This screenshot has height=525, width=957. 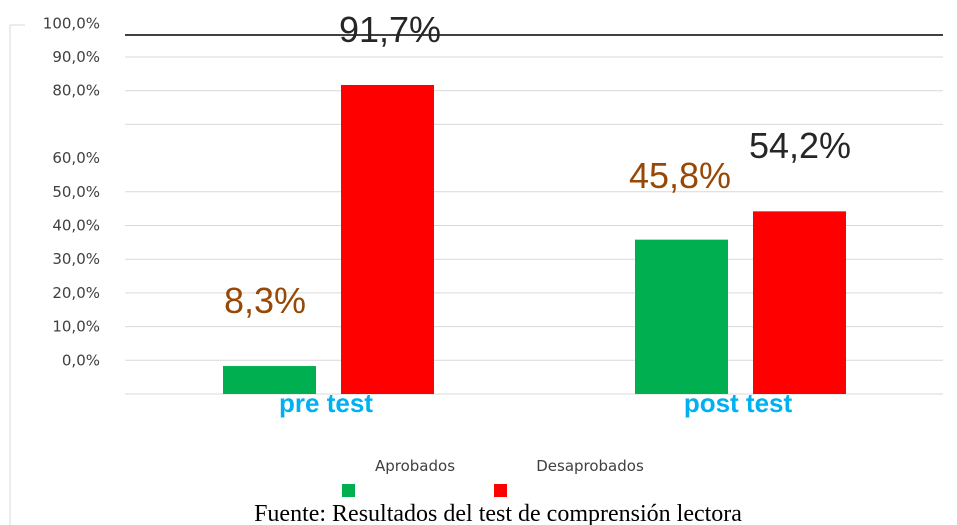 I want to click on y-tick-label: 30,0%, so click(x=76, y=259).